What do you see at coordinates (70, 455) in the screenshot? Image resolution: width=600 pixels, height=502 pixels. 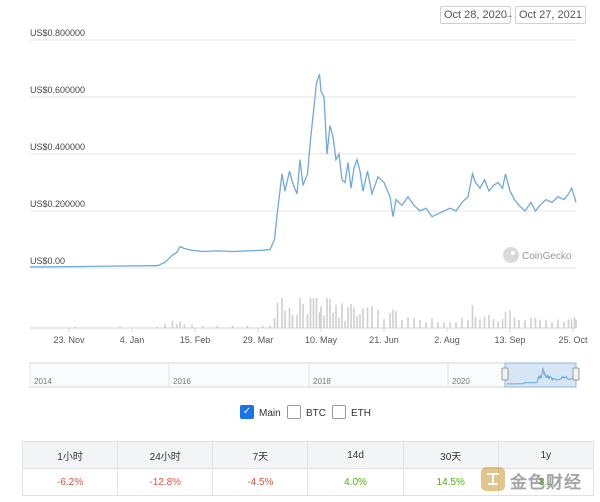 I see `header-1h: 1小时` at bounding box center [70, 455].